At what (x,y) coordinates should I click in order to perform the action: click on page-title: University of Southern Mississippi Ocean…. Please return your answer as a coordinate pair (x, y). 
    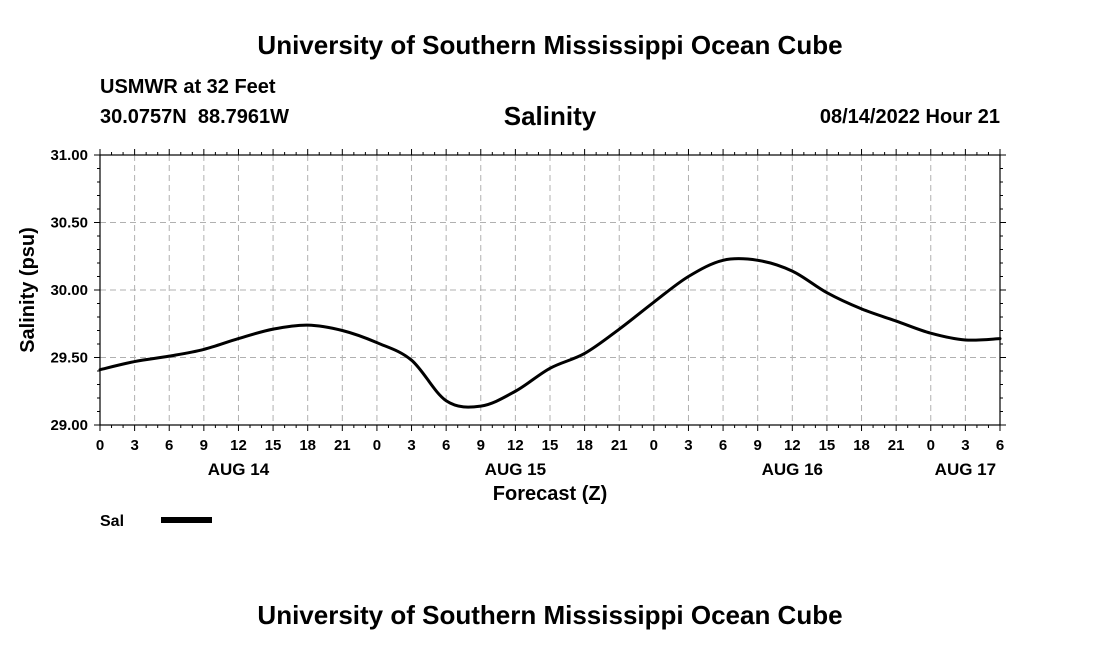
    Looking at the image, I should click on (550, 45).